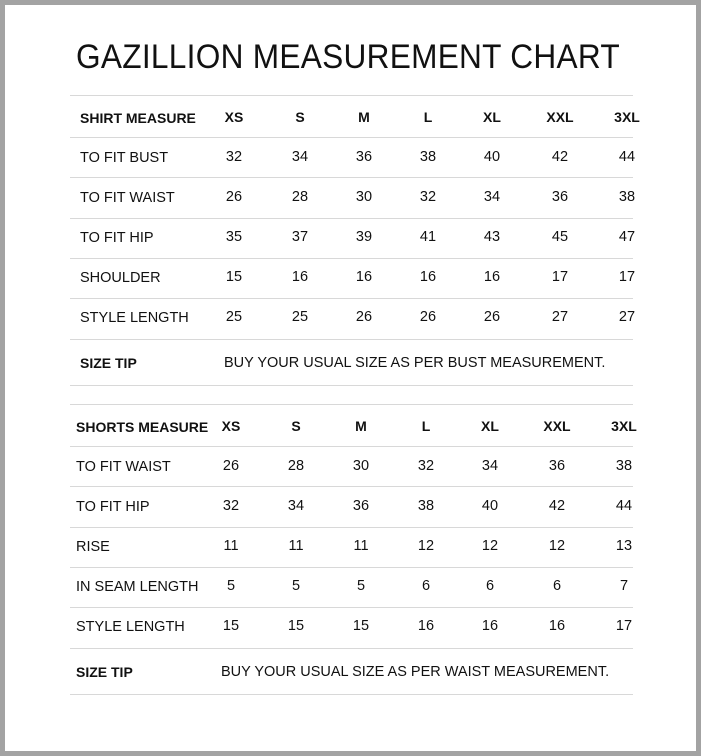 Image resolution: width=701 pixels, height=756 pixels. Describe the element at coordinates (142, 427) in the screenshot. I see `table-header-label: SHORTS MEASURE` at that location.